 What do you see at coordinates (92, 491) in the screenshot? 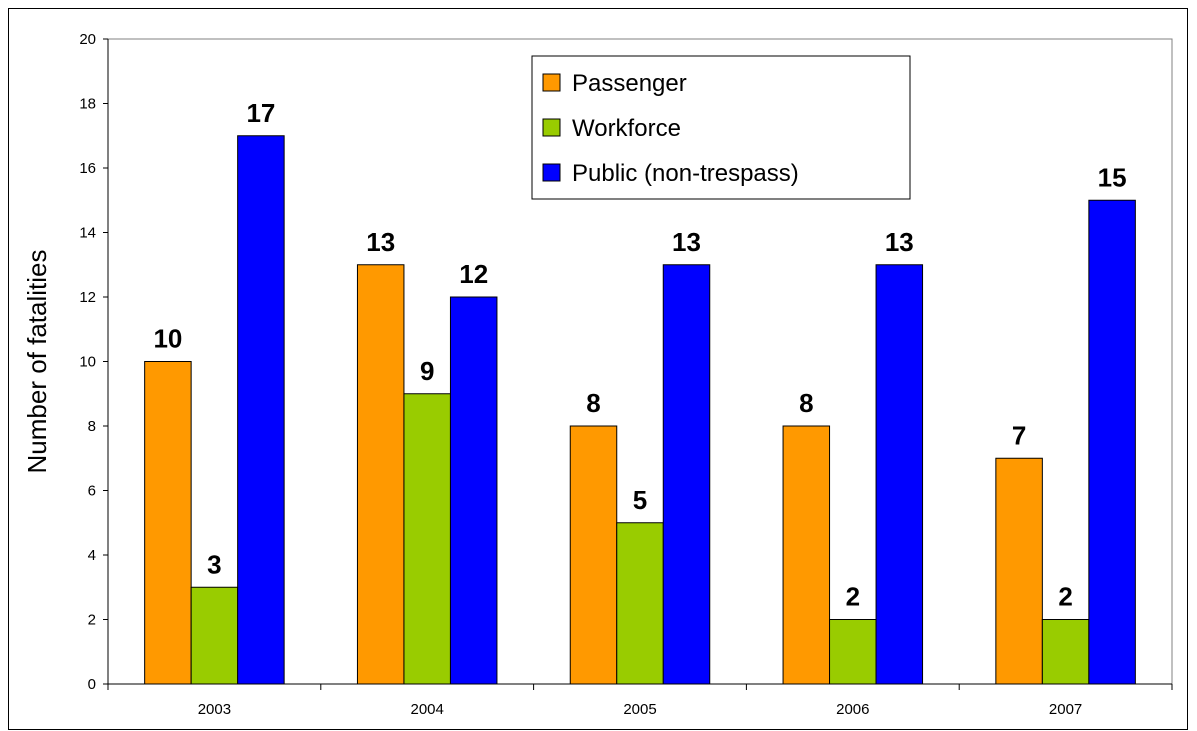
I see `y-tick-label: 6` at bounding box center [92, 491].